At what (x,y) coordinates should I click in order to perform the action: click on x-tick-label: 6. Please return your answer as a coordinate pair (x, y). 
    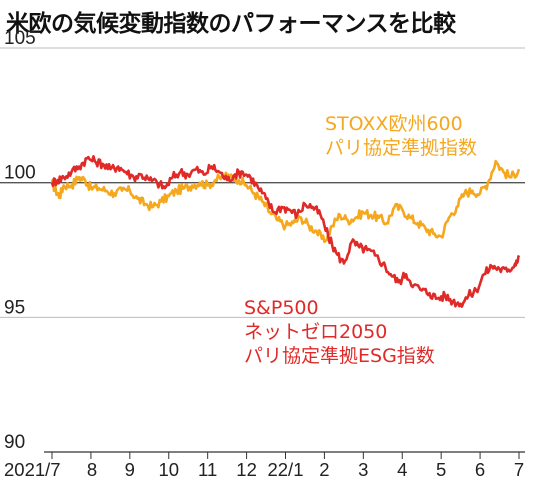
    Looking at the image, I should click on (480, 469).